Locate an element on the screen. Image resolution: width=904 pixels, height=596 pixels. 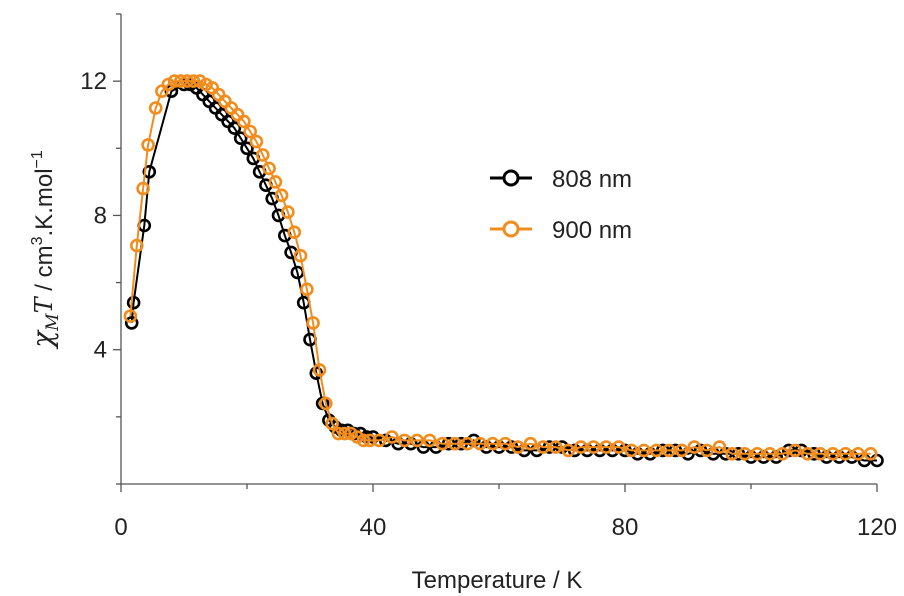
y-axis-title-T: T is located at coordinates (44, 304).